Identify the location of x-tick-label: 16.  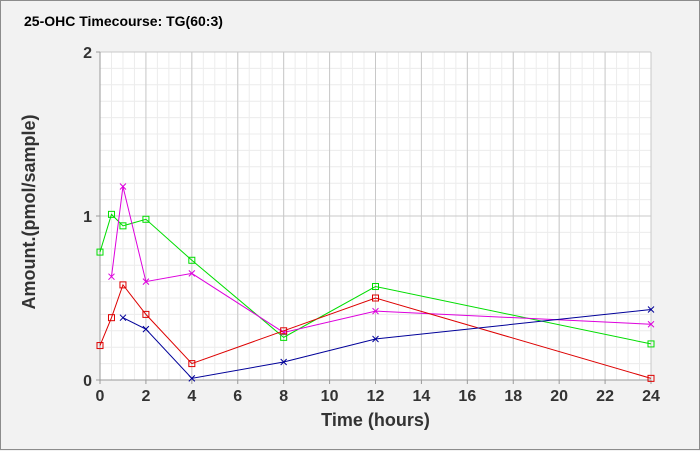
(467, 396).